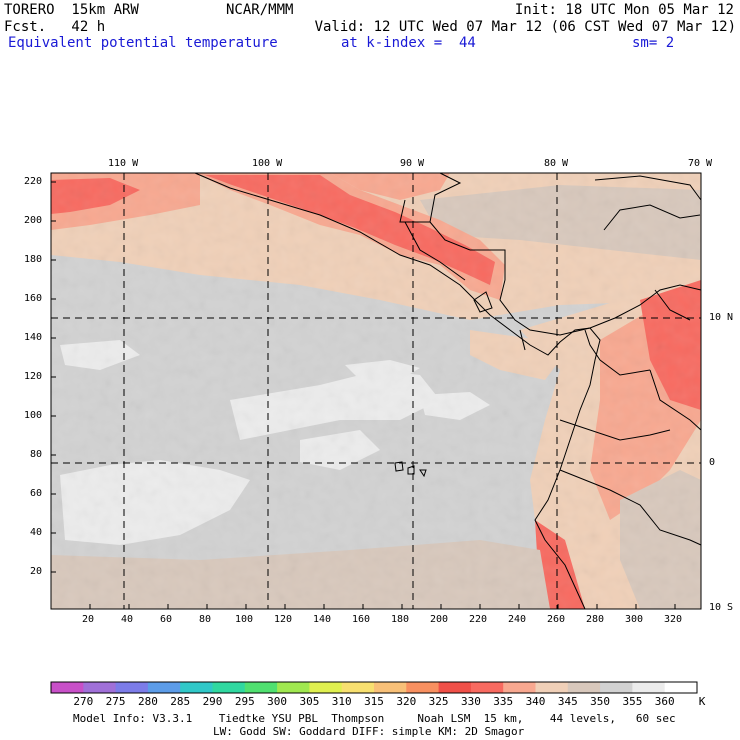 The height and width of the screenshot is (740, 740). What do you see at coordinates (672, 305) in the screenshot?
I see `border-ve` at bounding box center [672, 305].